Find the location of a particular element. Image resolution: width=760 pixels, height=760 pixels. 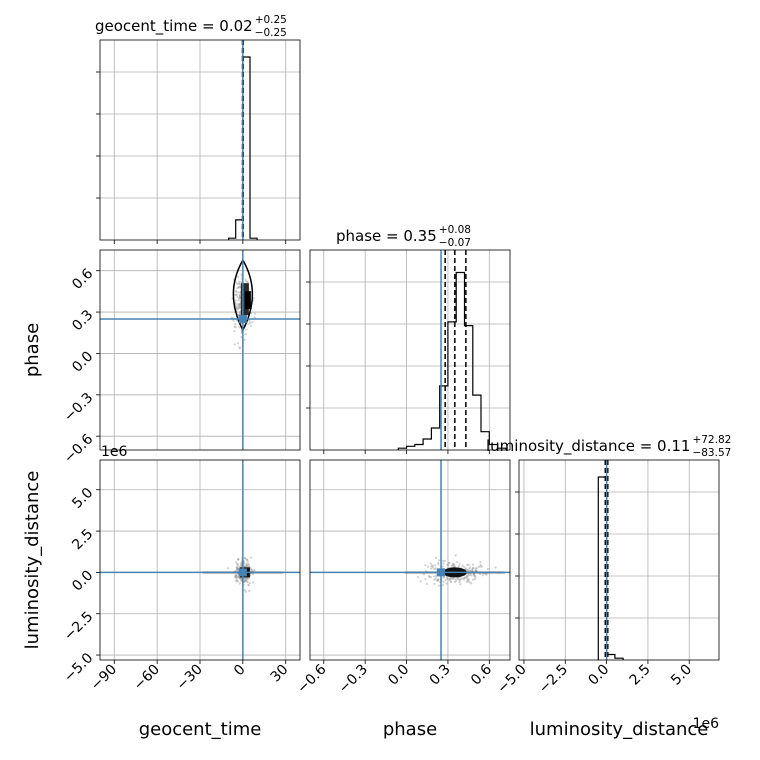

x-tick-label: 5.0 is located at coordinates (681, 675).